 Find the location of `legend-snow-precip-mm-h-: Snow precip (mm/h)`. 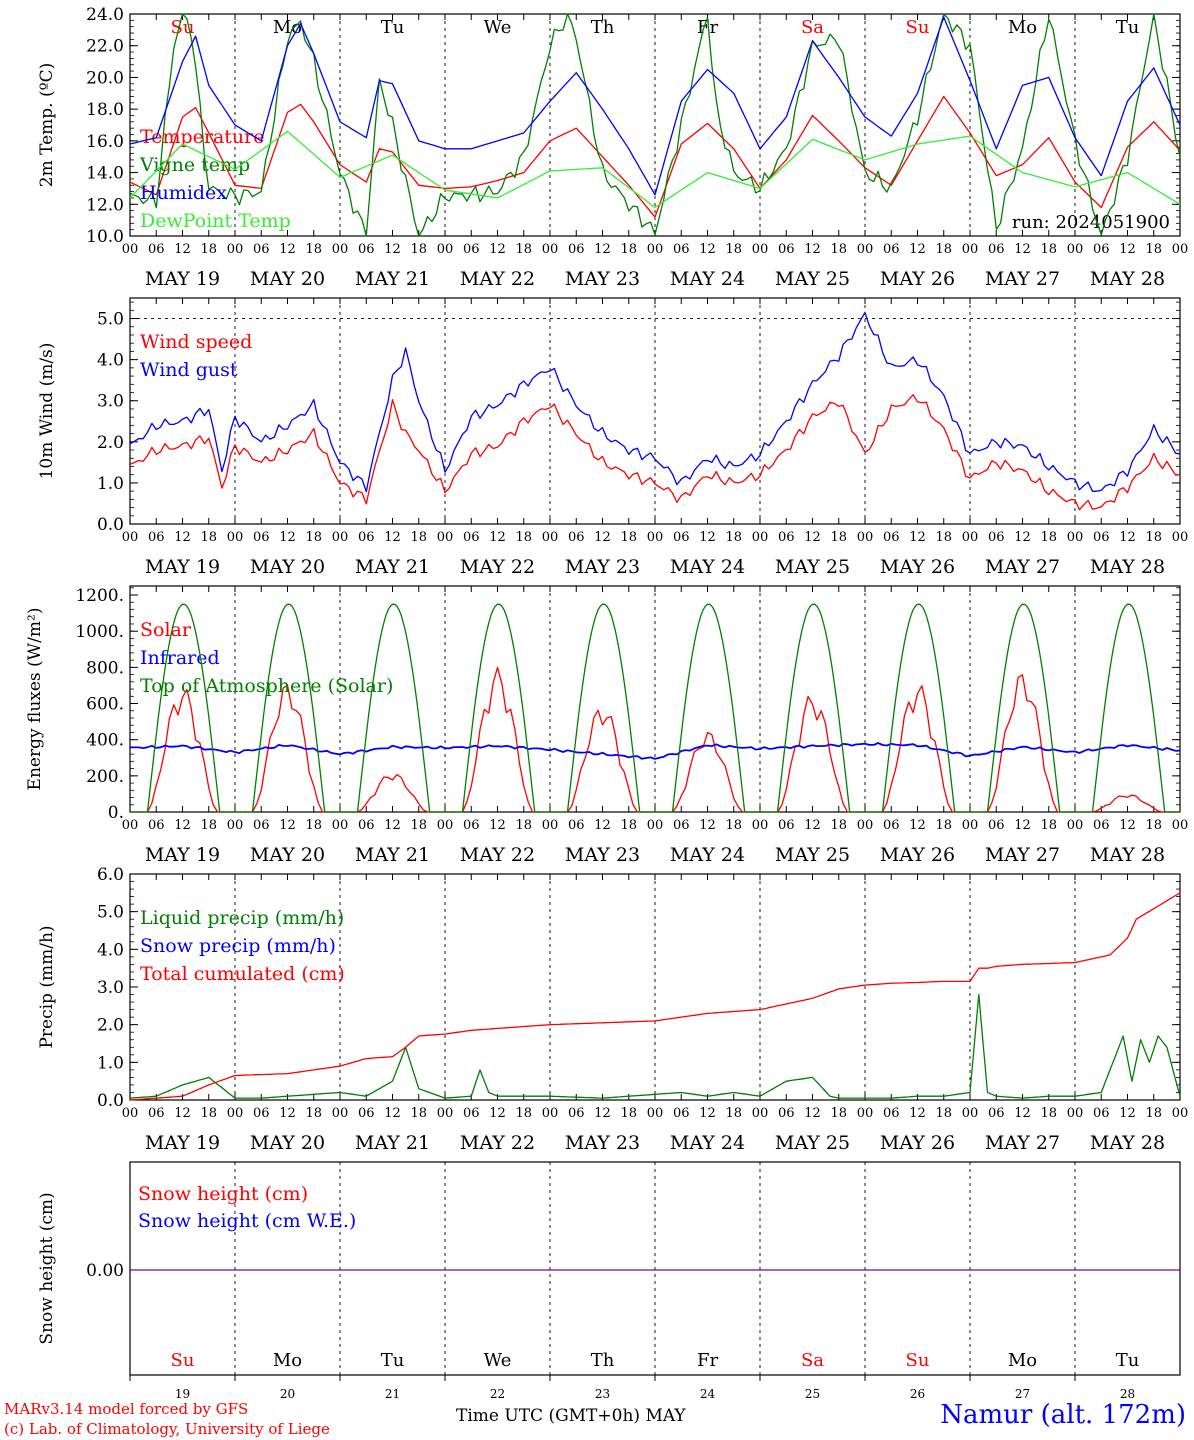

legend-snow-precip-mm-h-: Snow precip (mm/h) is located at coordinates (238, 946).